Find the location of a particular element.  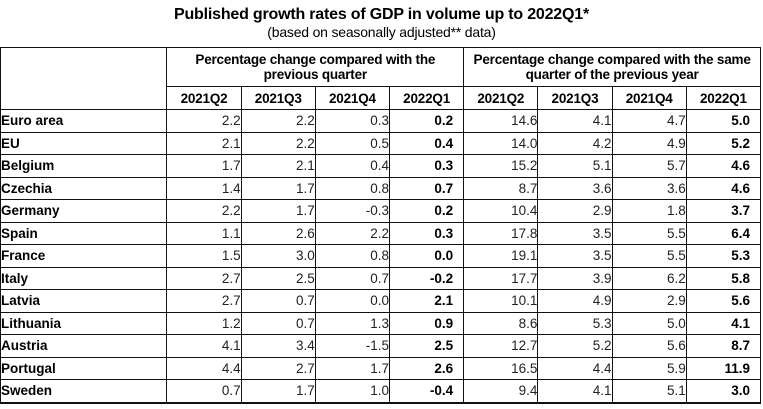

country-label: Italy is located at coordinates (84, 278).